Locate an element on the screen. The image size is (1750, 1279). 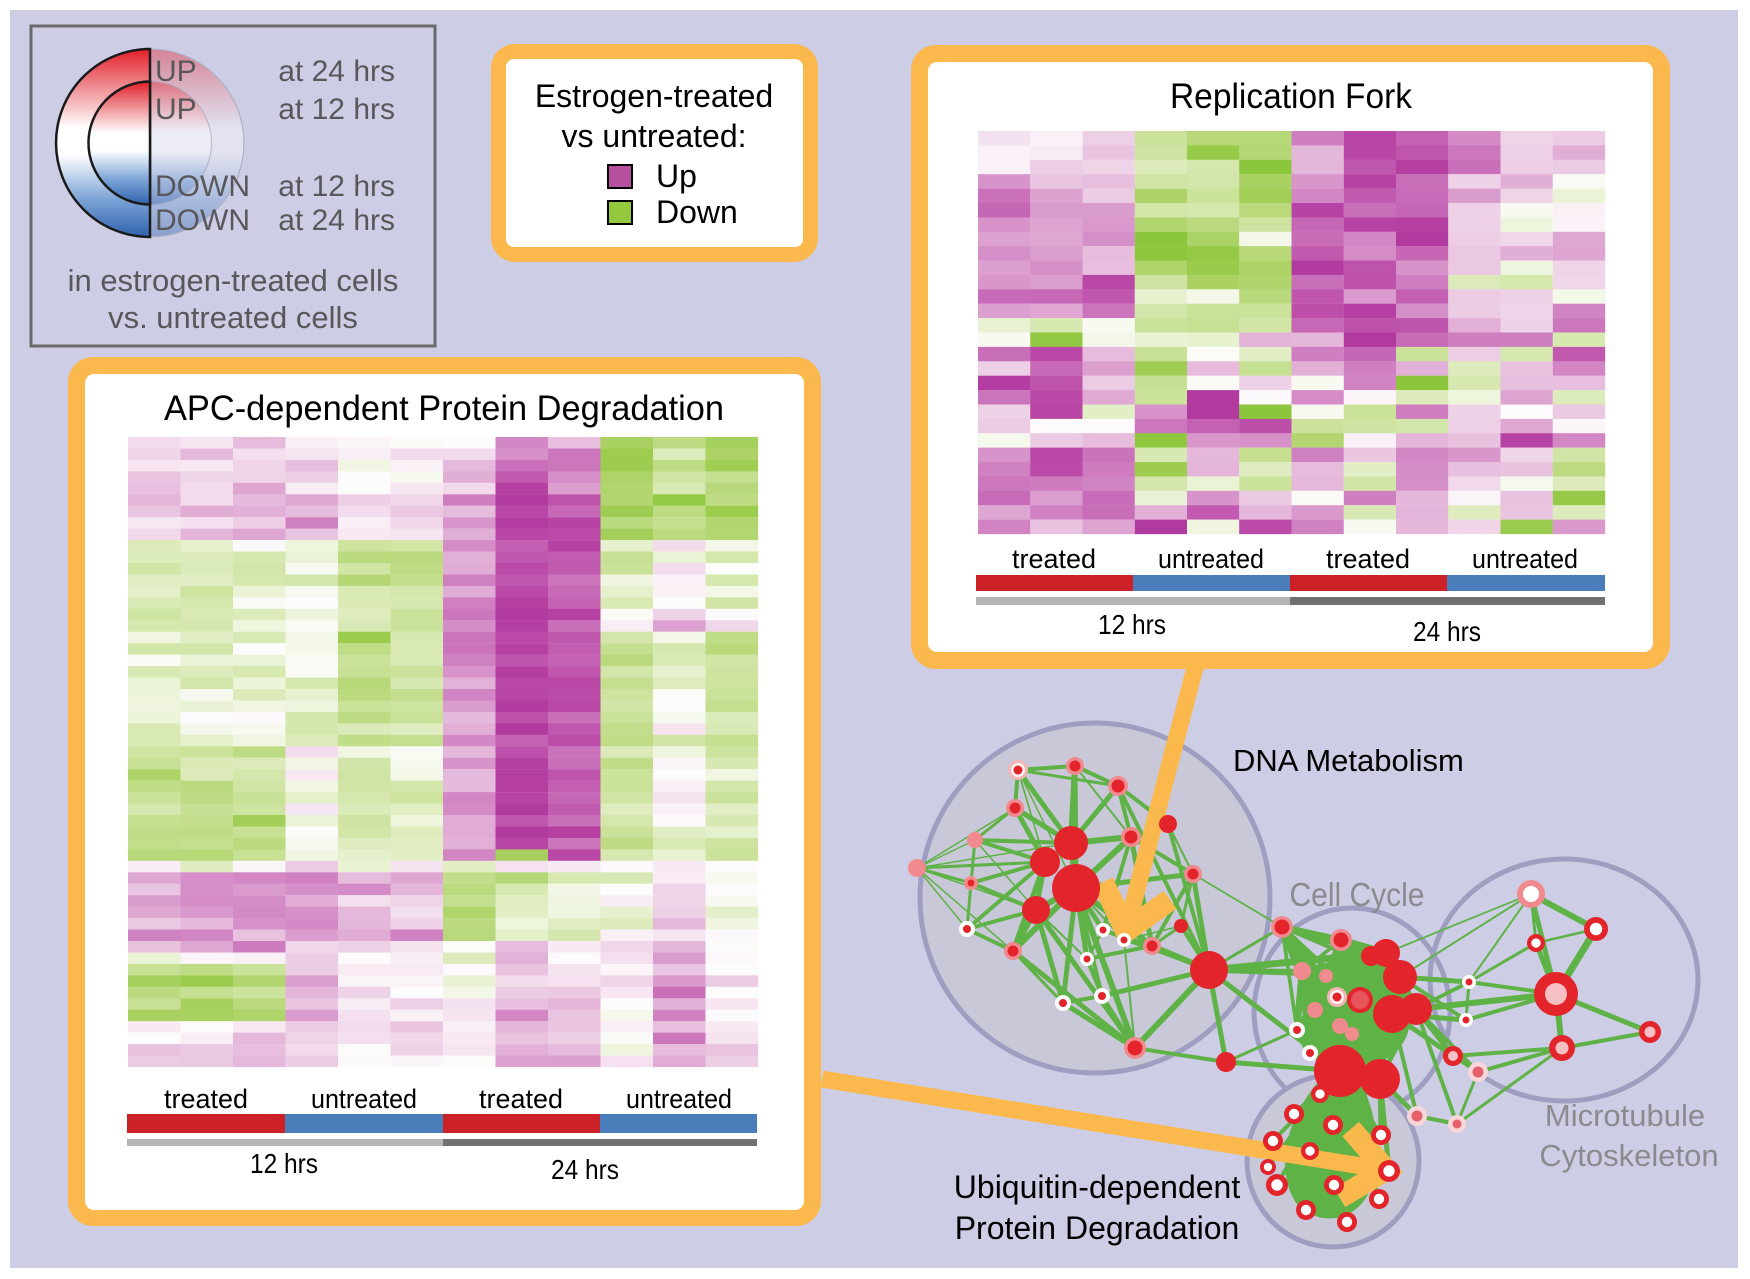
svg-text: vs untreated: is located at coordinates (654, 136).